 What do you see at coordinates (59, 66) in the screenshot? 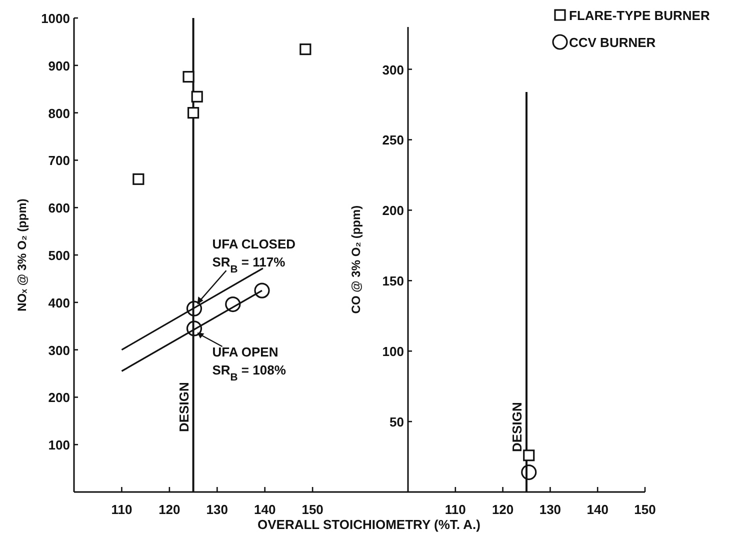
I see `y-tick-label: 900` at bounding box center [59, 66].